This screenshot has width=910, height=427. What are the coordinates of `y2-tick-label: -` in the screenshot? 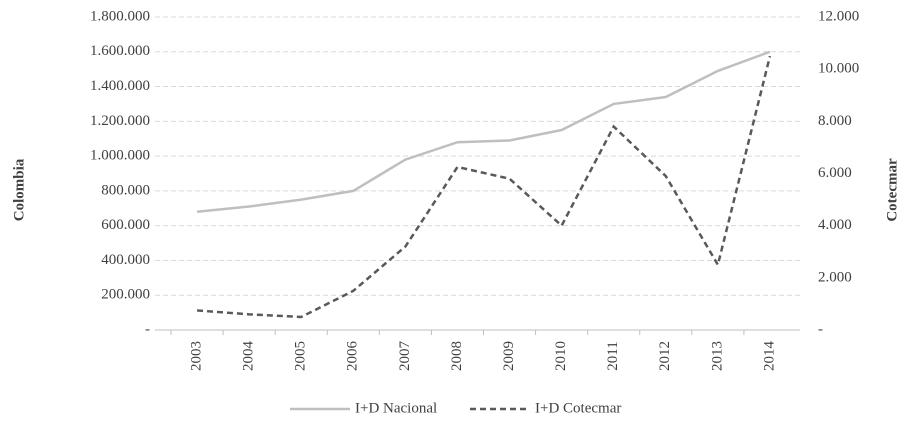 It's located at (820, 329).